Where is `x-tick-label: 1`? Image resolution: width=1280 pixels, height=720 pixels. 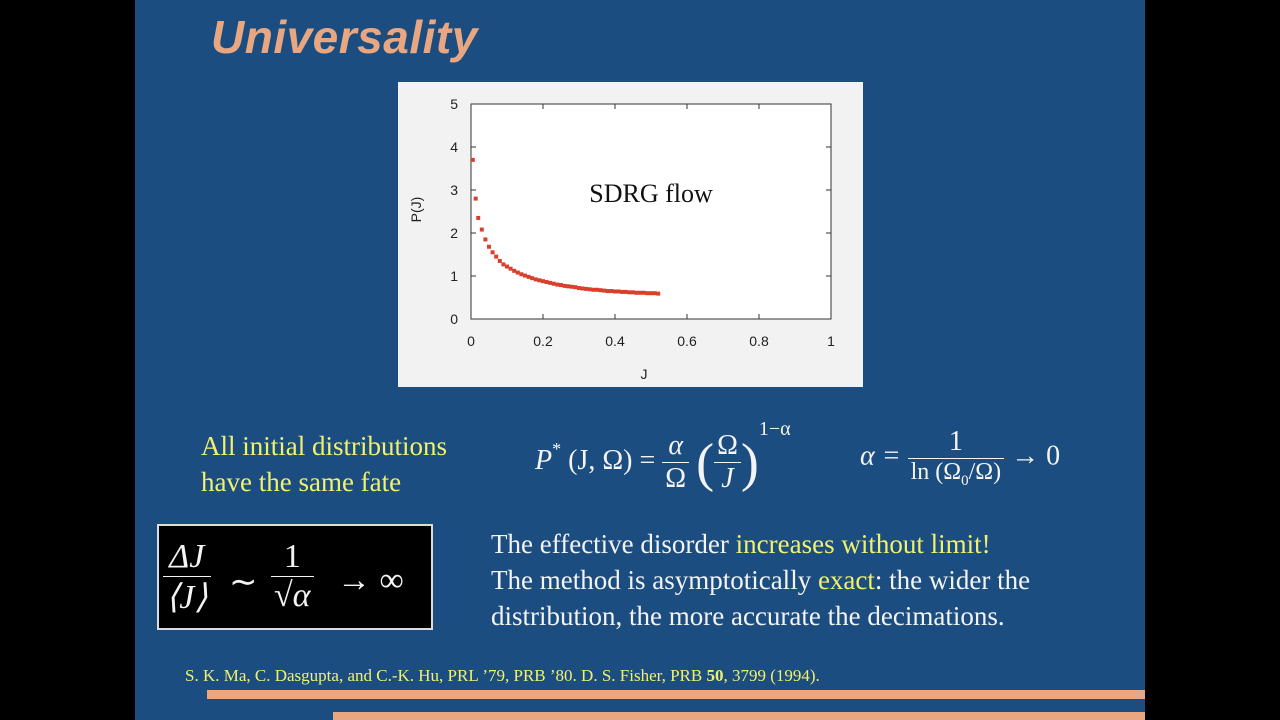
x-tick-label: 1 is located at coordinates (831, 341).